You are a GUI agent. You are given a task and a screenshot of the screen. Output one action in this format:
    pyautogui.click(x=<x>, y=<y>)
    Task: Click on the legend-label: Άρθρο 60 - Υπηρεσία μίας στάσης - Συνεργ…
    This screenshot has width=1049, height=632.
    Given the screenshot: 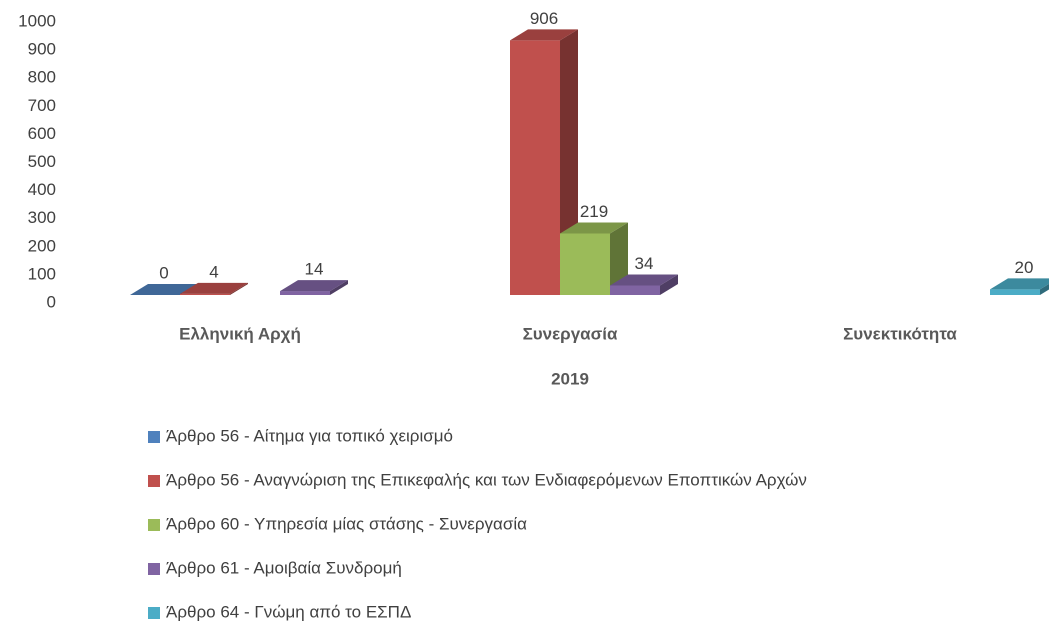 What is the action you would take?
    pyautogui.click(x=346, y=523)
    